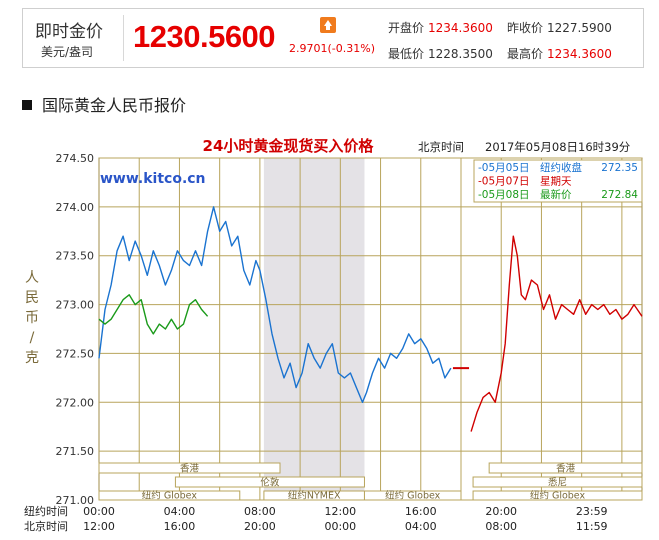 This screenshot has width=659, height=540. I want to click on legend-box, so click(558, 181).